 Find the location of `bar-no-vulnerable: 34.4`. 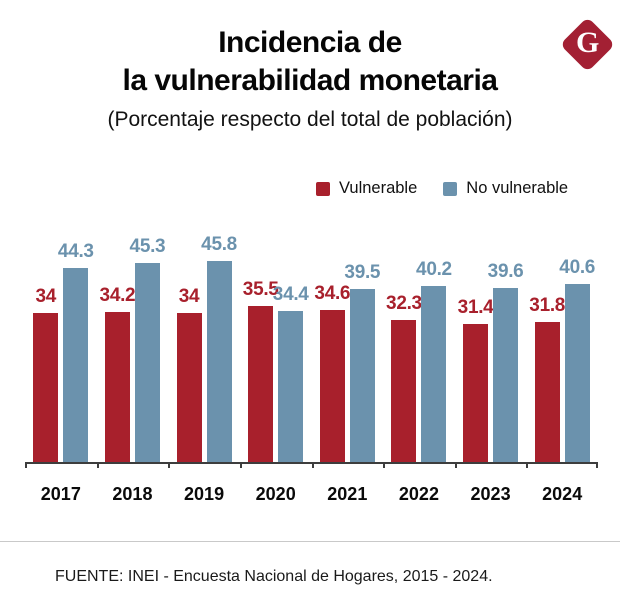

bar-no-vulnerable: 34.4 is located at coordinates (291, 373).